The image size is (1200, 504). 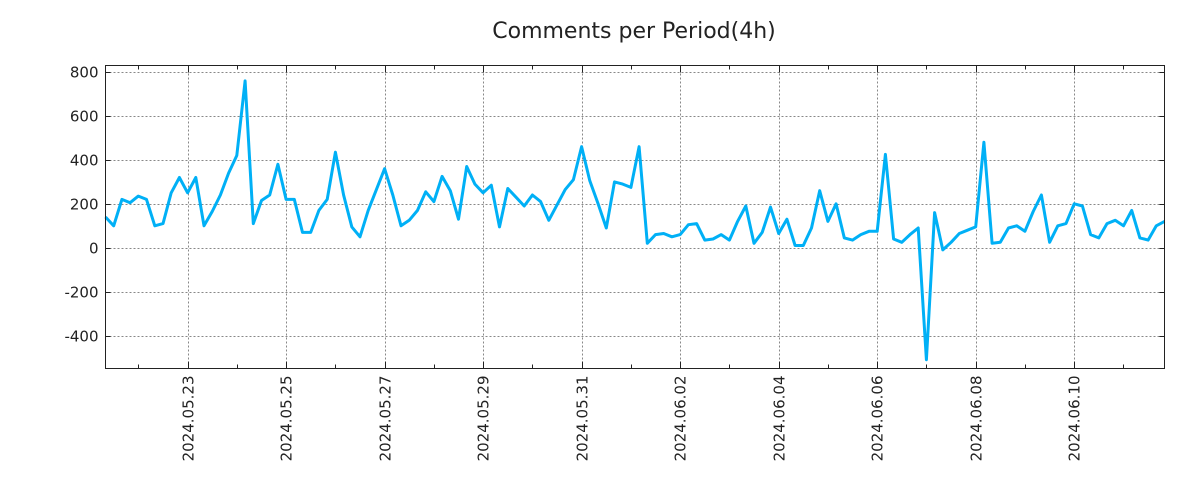 What do you see at coordinates (1075, 419) in the screenshot?
I see `x-tick-label: 2024.06.10` at bounding box center [1075, 419].